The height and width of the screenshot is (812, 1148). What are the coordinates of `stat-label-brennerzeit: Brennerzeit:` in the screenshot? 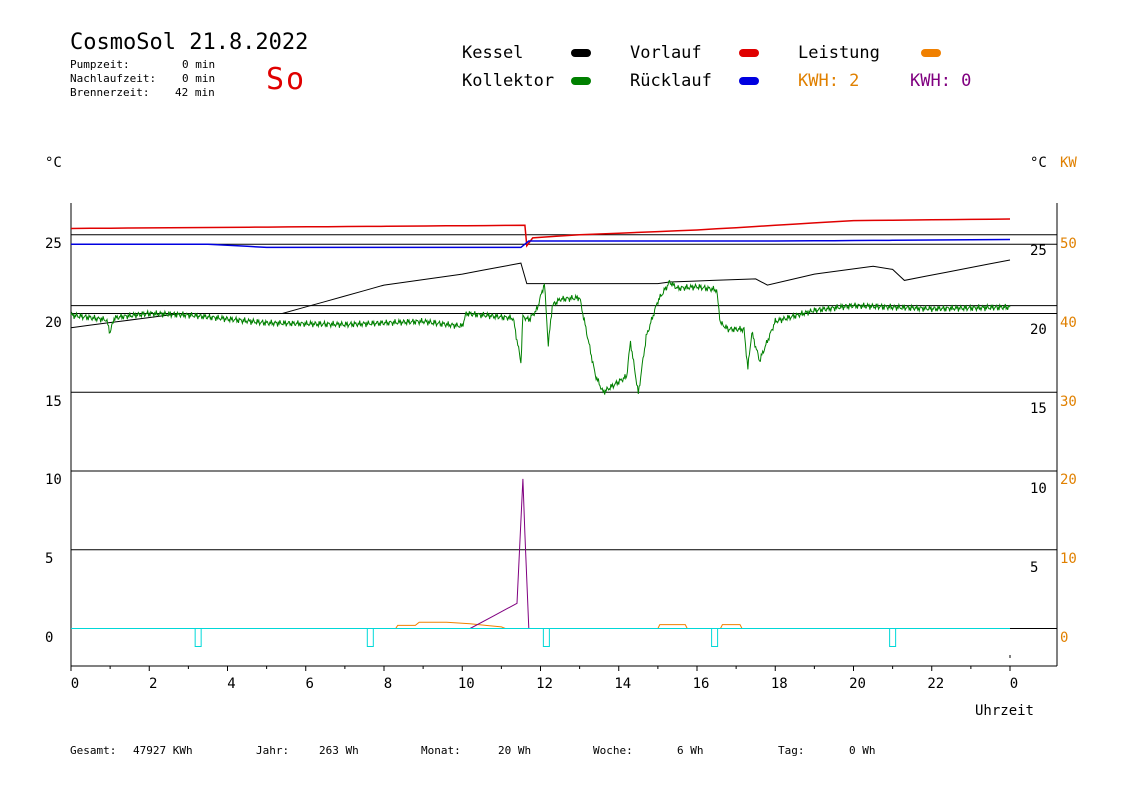 It's located at (110, 92).